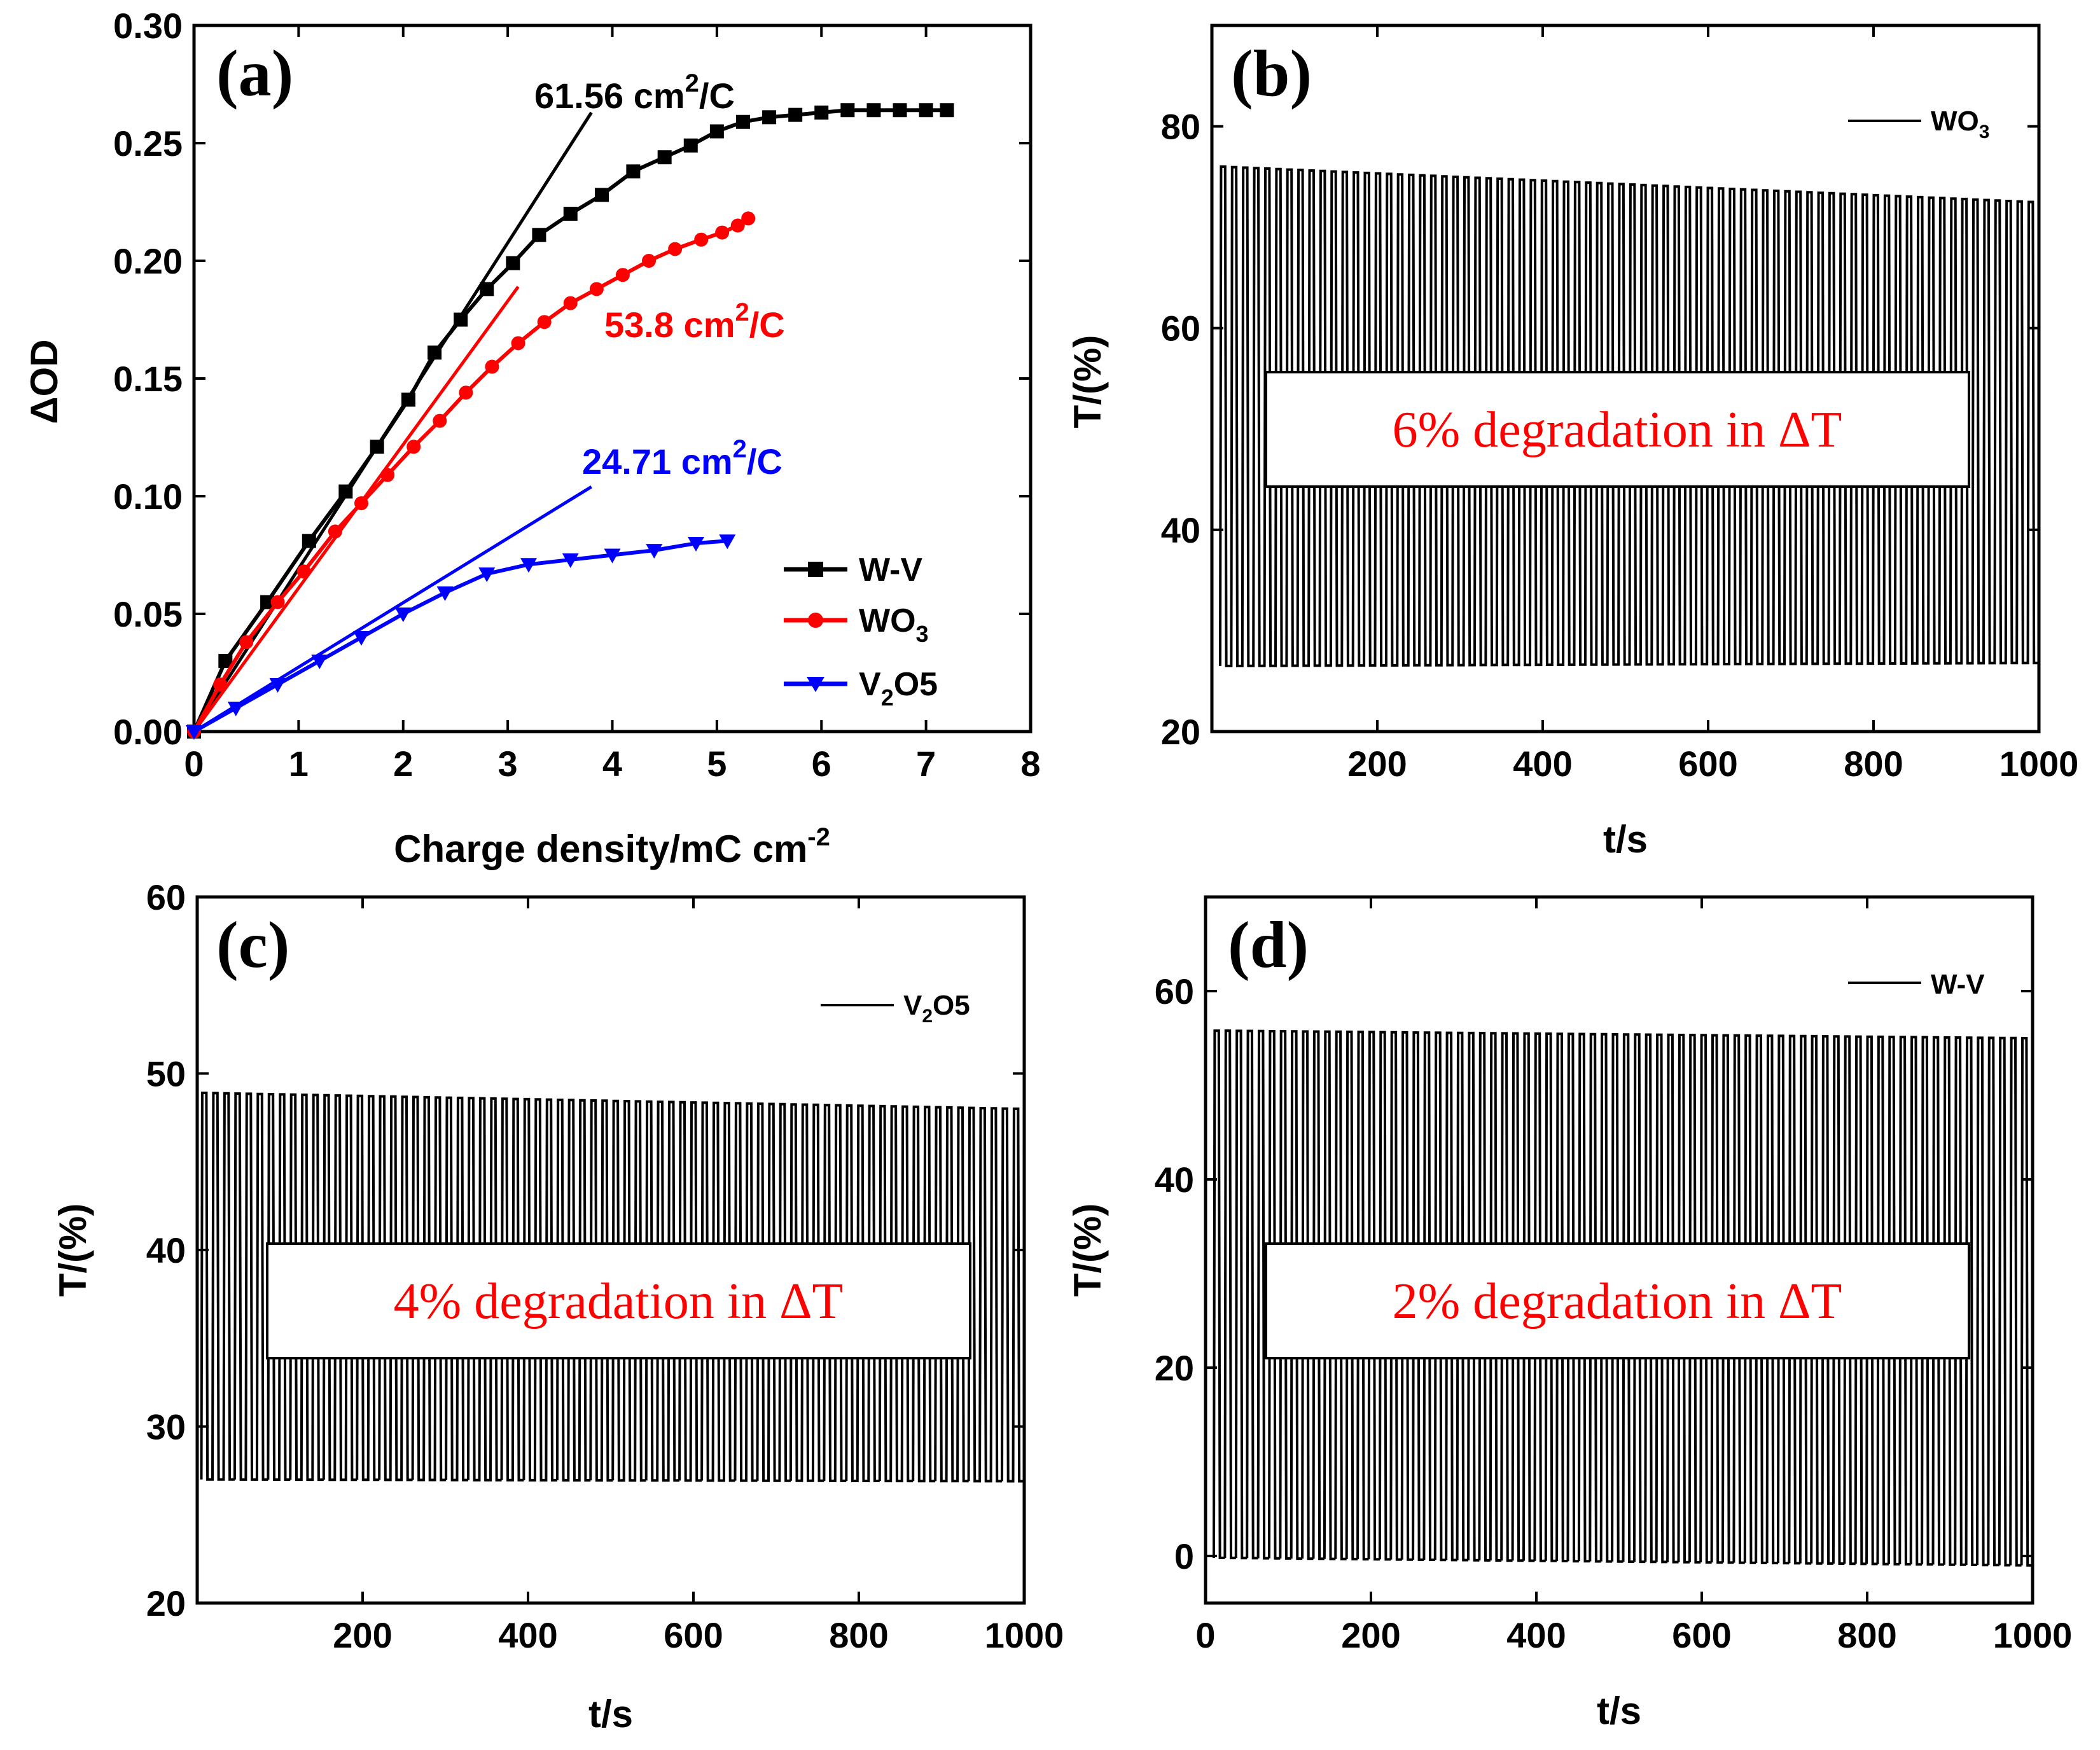  I want to click on y-tick-label: 50, so click(166, 1074).